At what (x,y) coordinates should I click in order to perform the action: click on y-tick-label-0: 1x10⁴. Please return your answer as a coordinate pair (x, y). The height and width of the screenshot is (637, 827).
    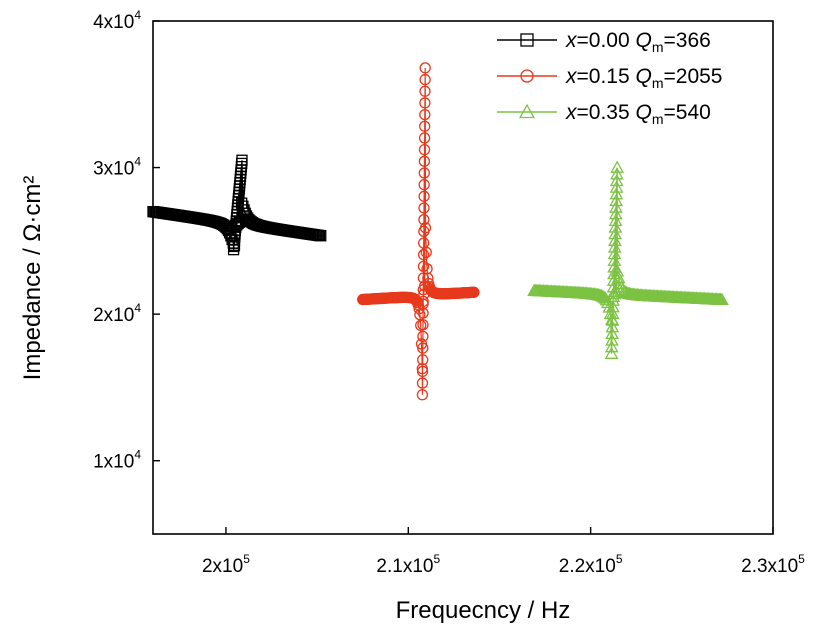
    Looking at the image, I should click on (117, 460).